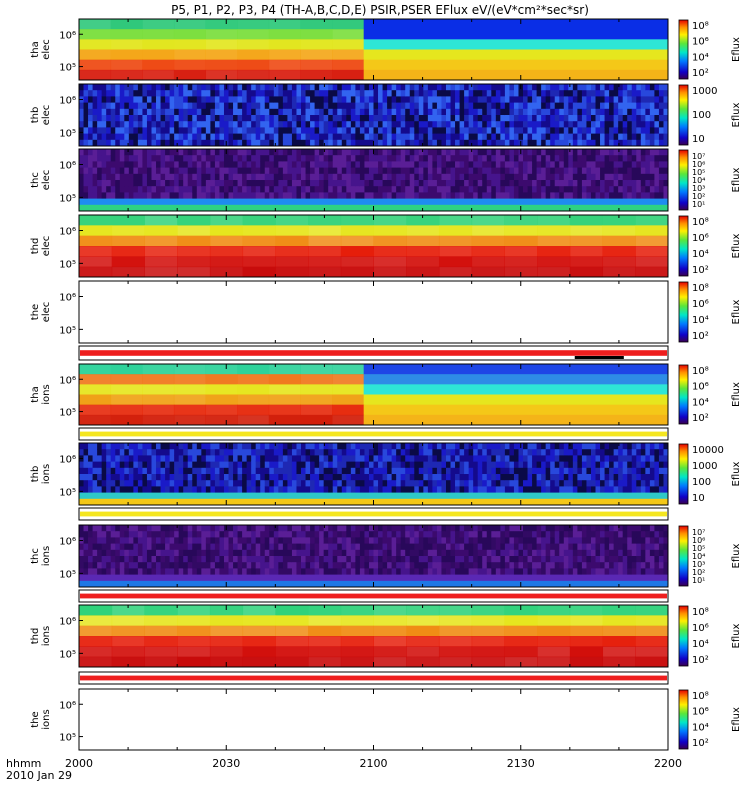 The width and height of the screenshot is (750, 800). What do you see at coordinates (683, 115) in the screenshot?
I see `colorbar` at bounding box center [683, 115].